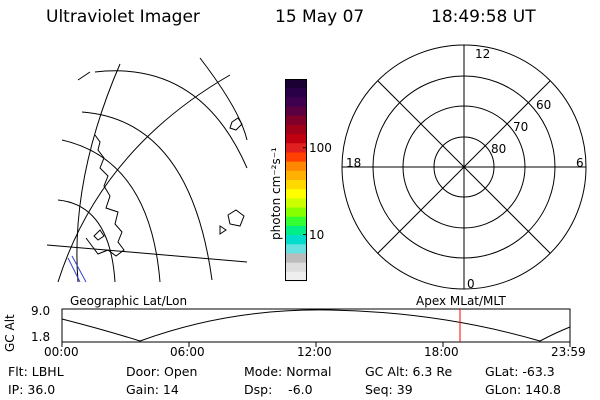 This screenshot has height=400, width=600. What do you see at coordinates (314, 352) in the screenshot?
I see `time-tick-1200: 12:00` at bounding box center [314, 352].